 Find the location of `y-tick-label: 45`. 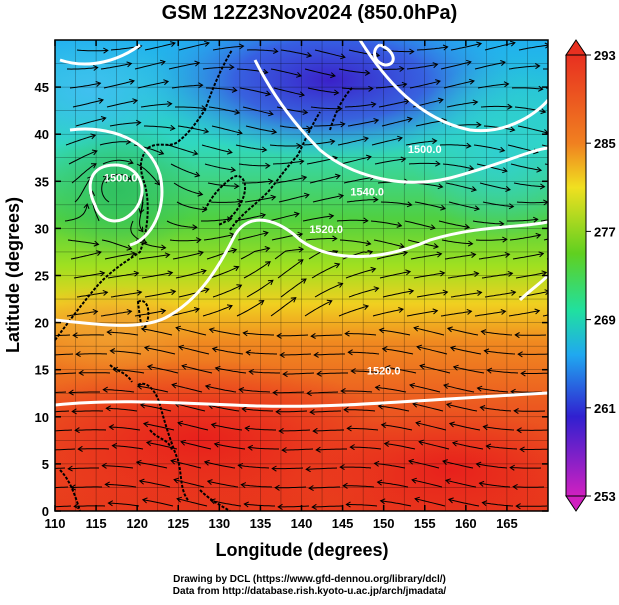

y-tick-label: 45 is located at coordinates (42, 87).